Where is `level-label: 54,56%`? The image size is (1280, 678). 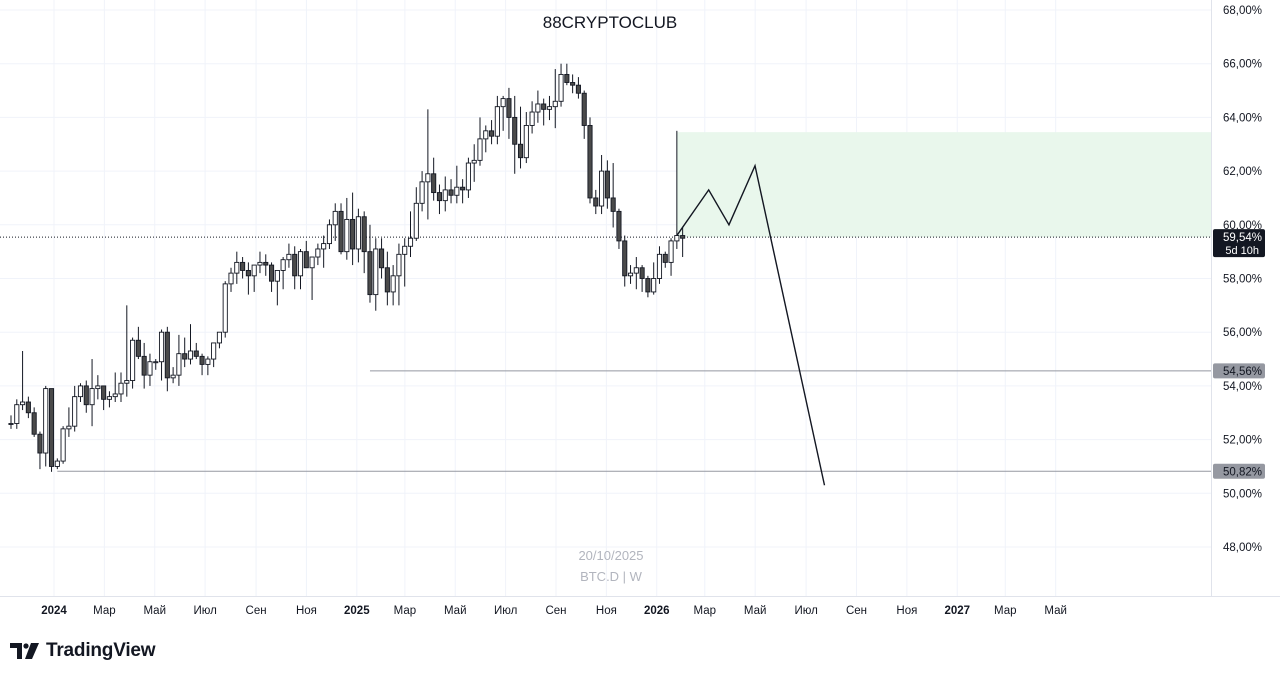 level-label: 54,56% is located at coordinates (1242, 372).